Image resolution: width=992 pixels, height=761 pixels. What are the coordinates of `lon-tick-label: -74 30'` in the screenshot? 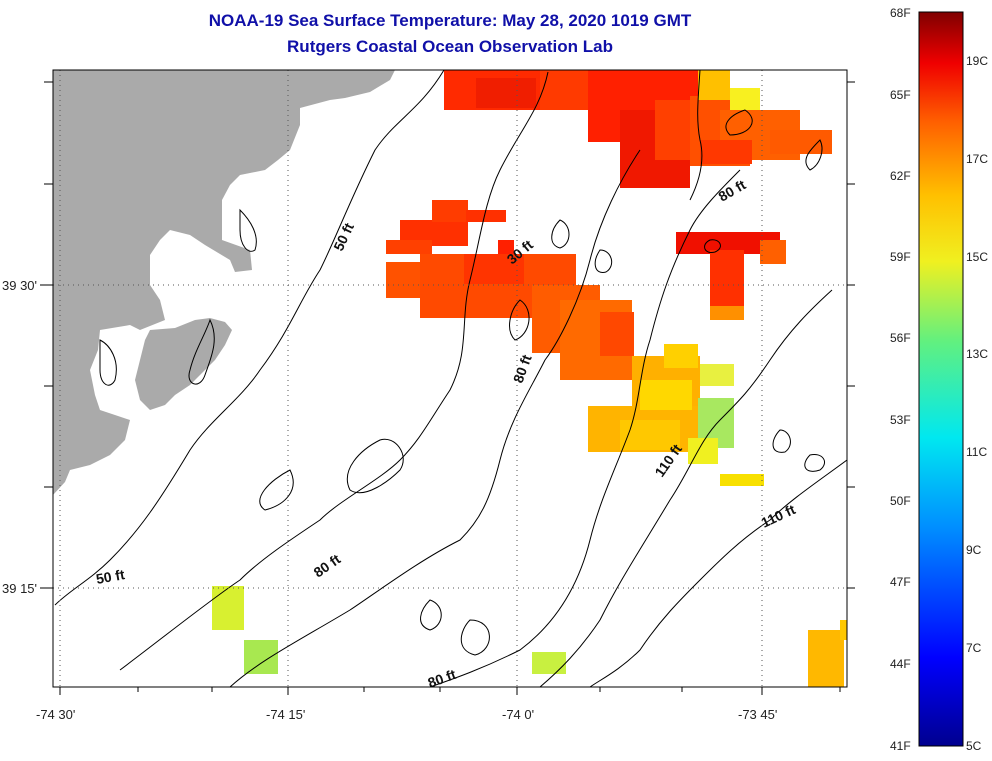 It's located at (55, 714).